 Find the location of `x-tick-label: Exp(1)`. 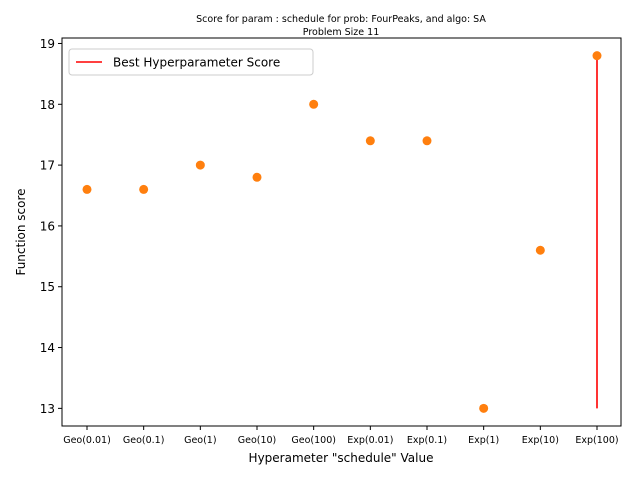

x-tick-label: Exp(1) is located at coordinates (483, 440).